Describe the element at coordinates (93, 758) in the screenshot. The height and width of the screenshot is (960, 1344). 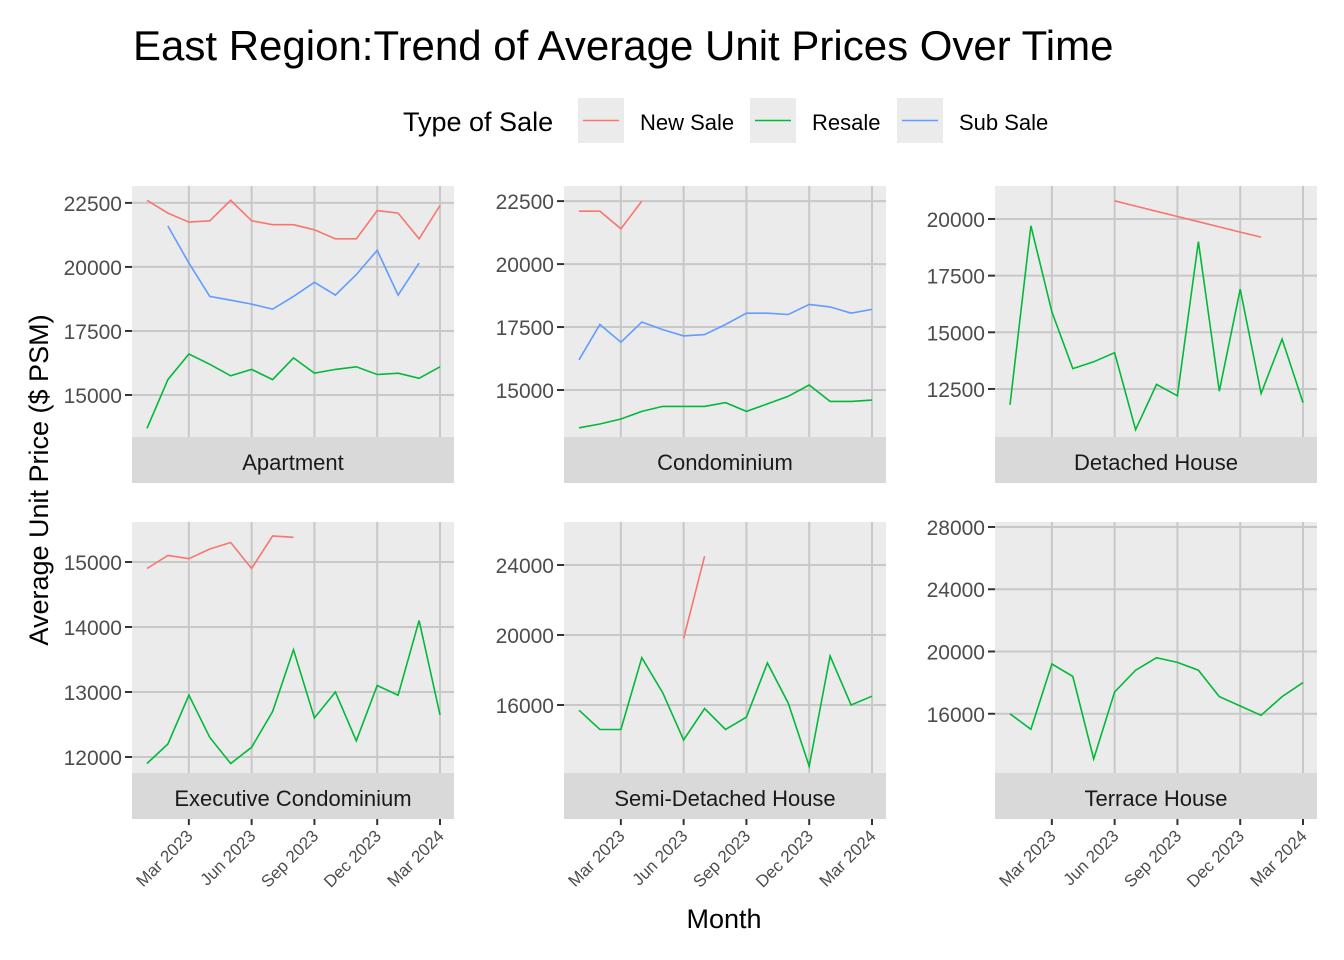
I see `y-tick-label: 12000` at that location.